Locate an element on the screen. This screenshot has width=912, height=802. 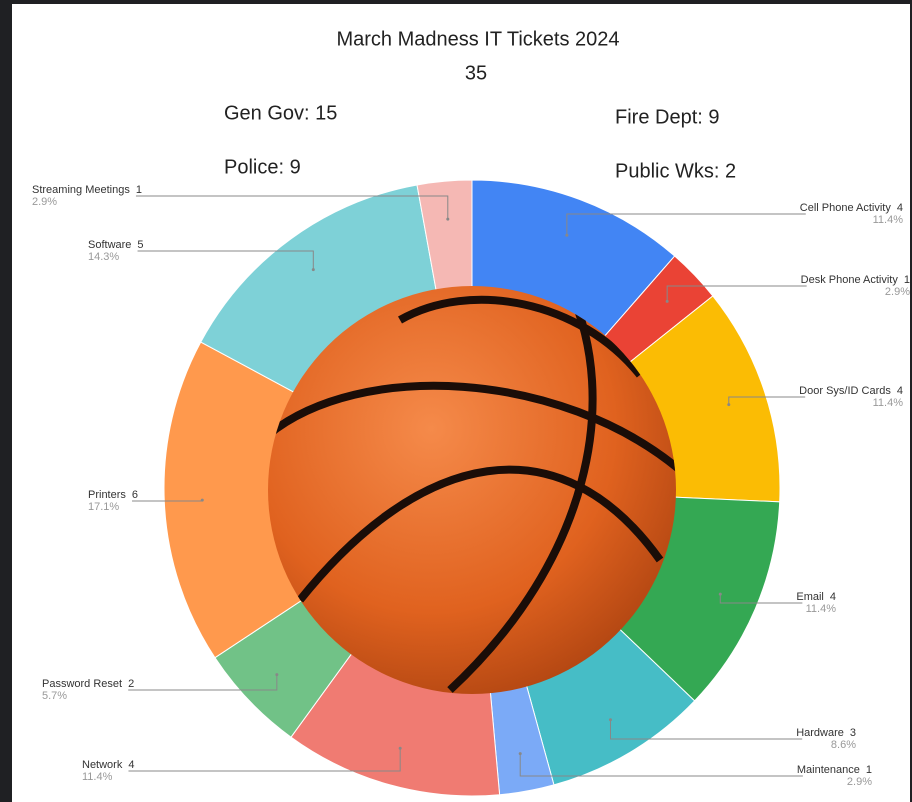
category-name: Hardware is located at coordinates (820, 733).